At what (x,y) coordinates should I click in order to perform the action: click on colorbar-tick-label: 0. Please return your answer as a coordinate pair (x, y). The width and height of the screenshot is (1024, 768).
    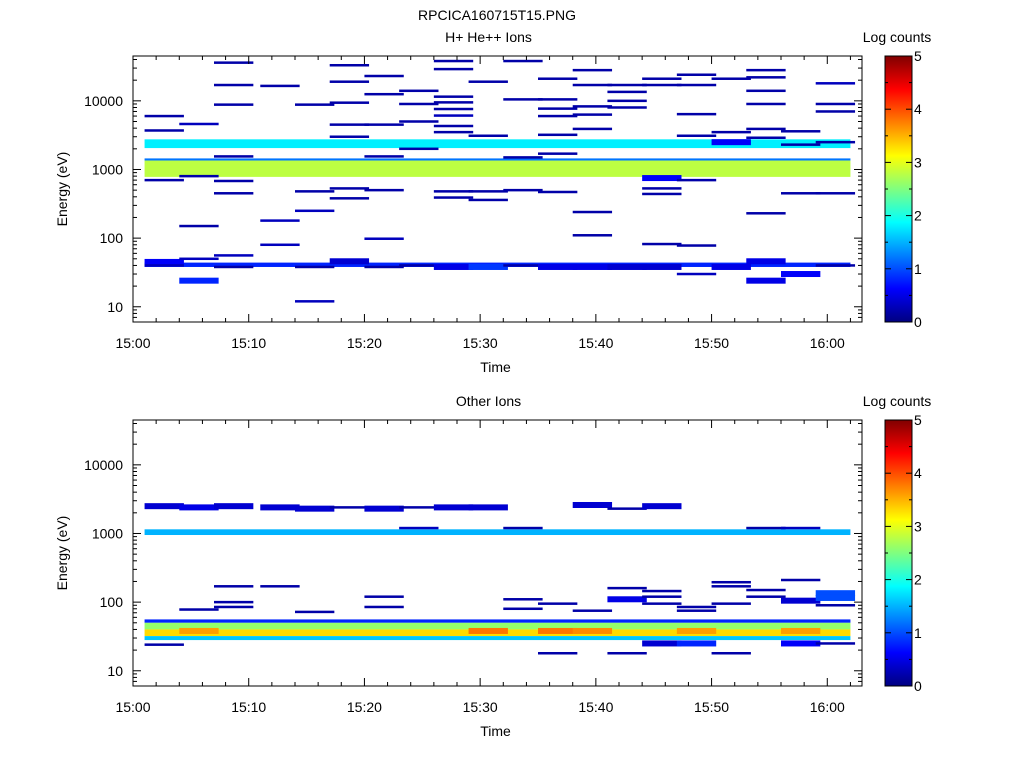
    Looking at the image, I should click on (918, 686).